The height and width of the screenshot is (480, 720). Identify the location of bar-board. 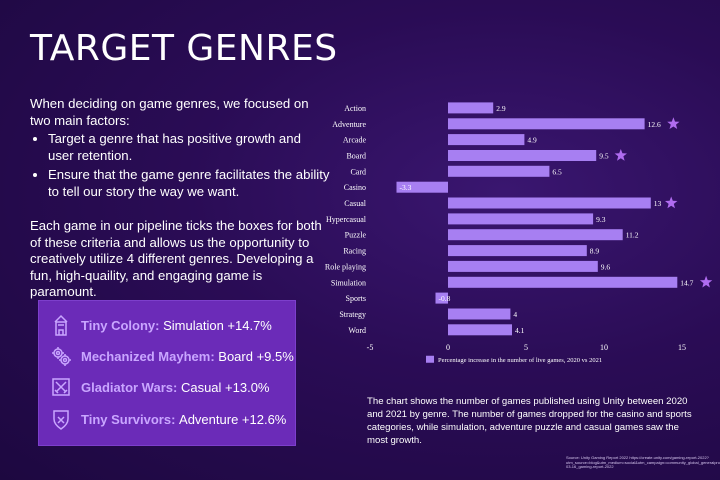
(522, 155).